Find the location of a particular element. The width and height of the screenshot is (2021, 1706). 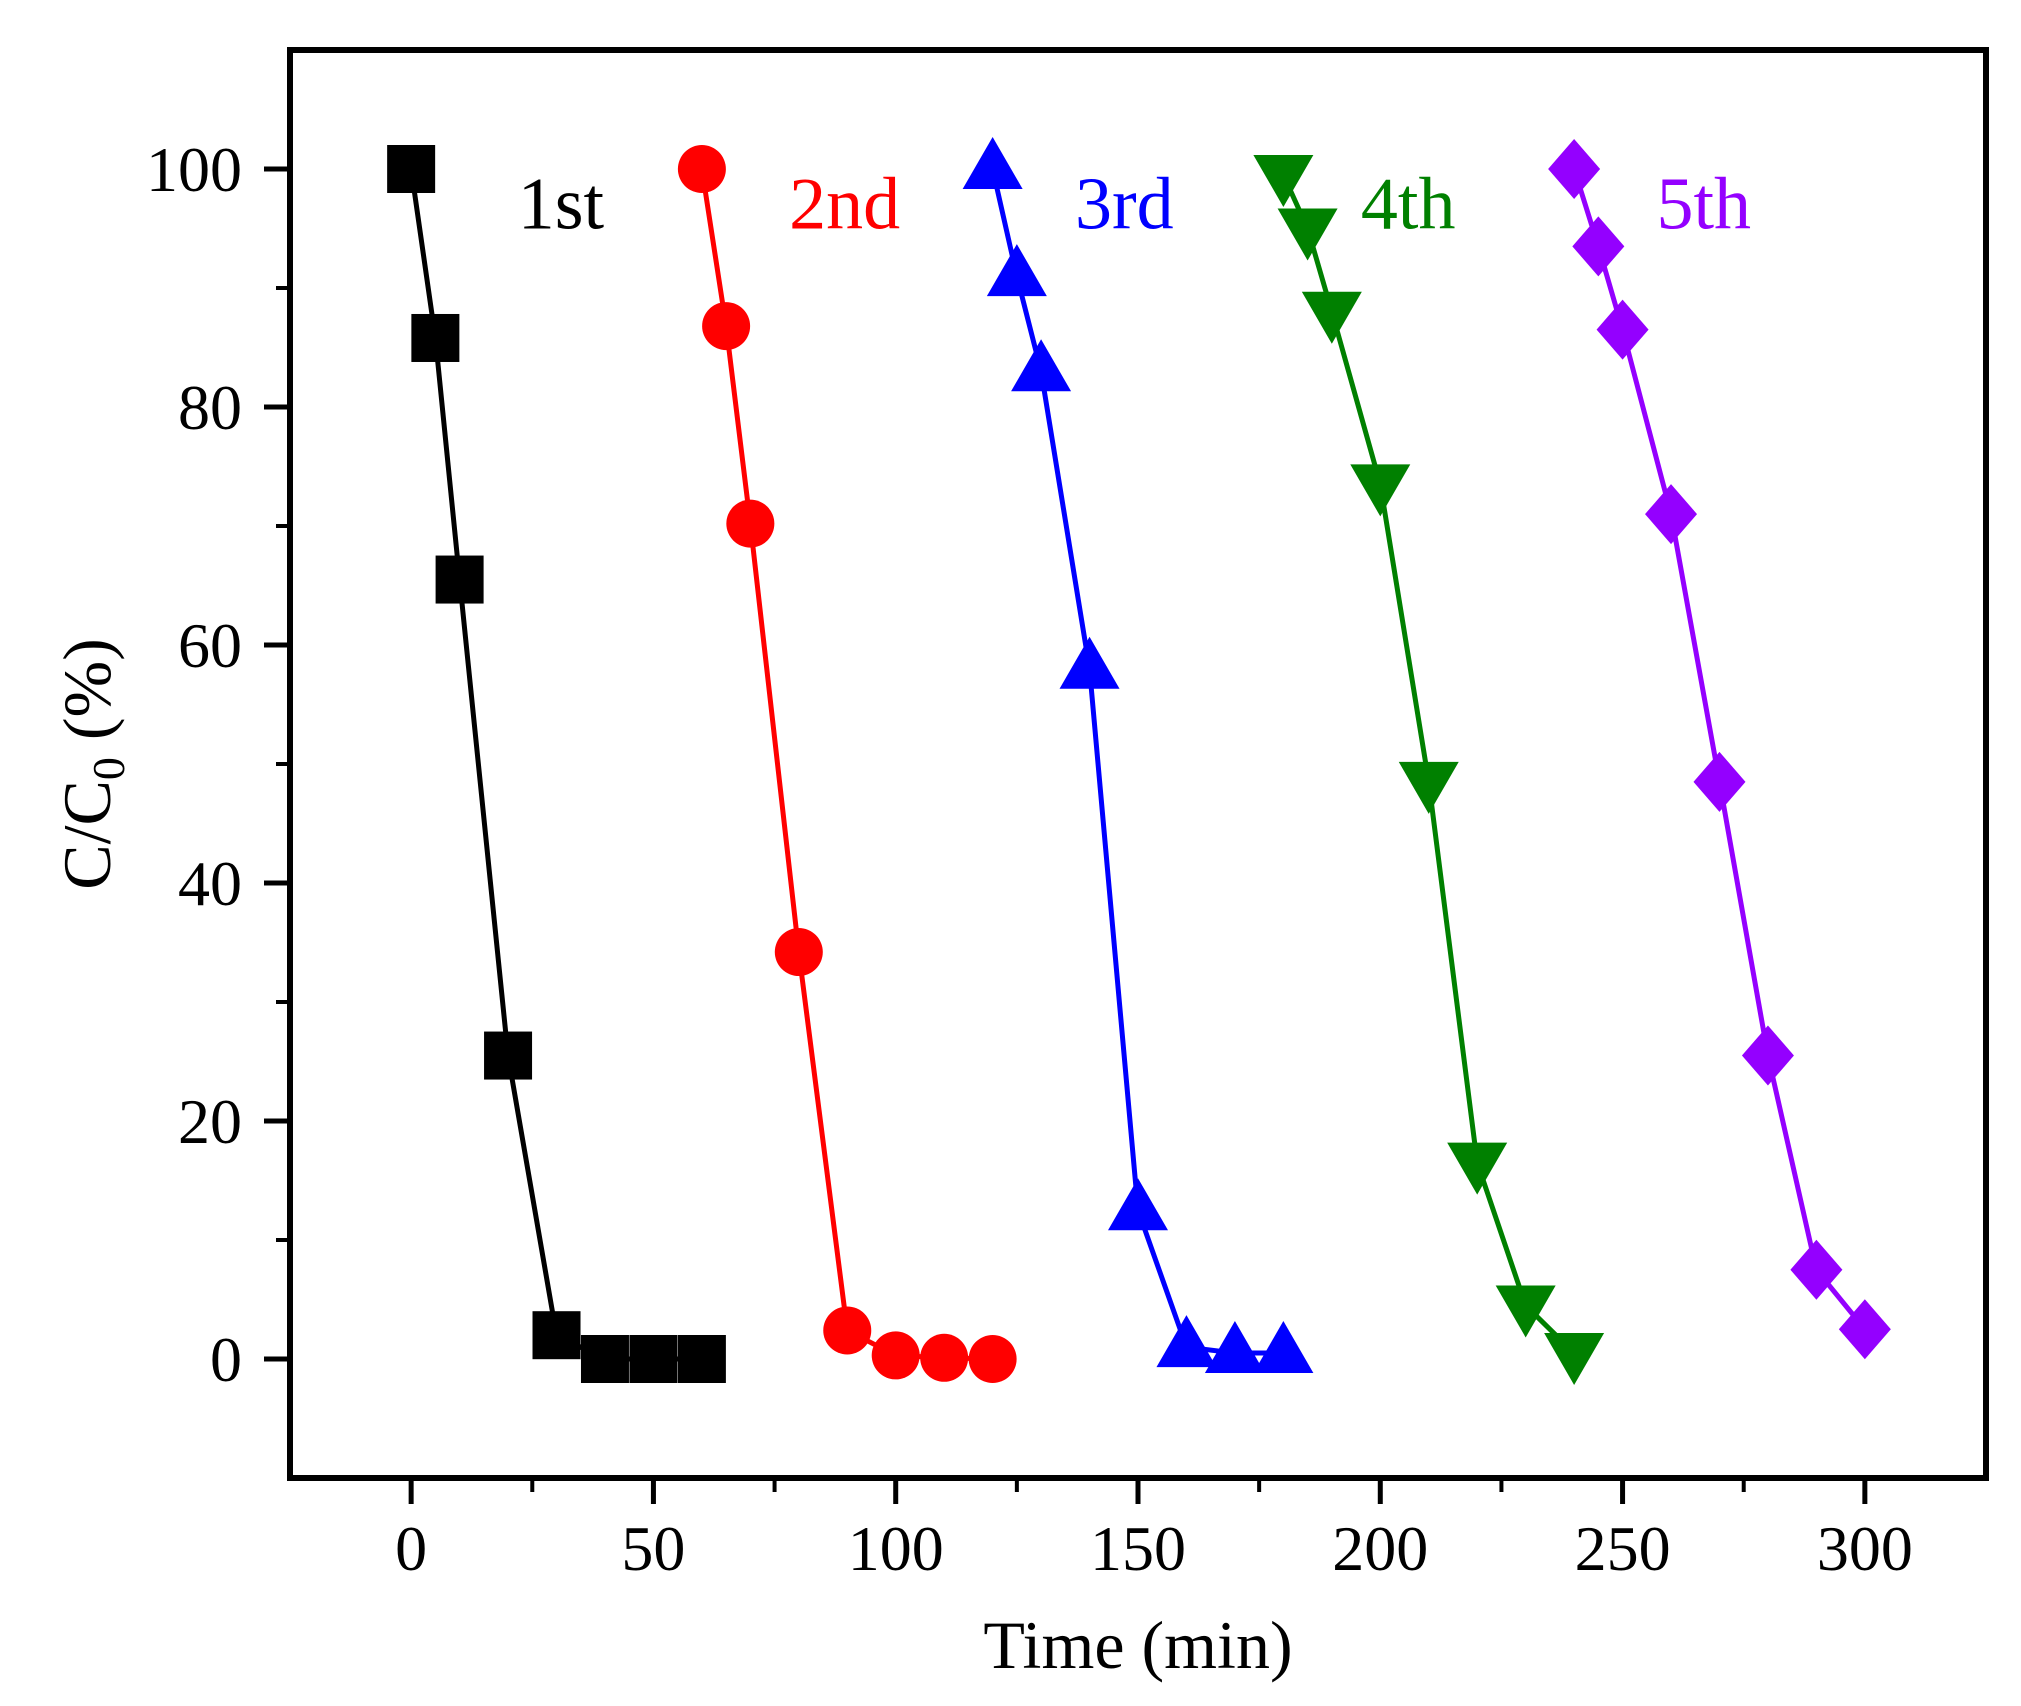

x-tick-label: 150 is located at coordinates (1138, 1548).